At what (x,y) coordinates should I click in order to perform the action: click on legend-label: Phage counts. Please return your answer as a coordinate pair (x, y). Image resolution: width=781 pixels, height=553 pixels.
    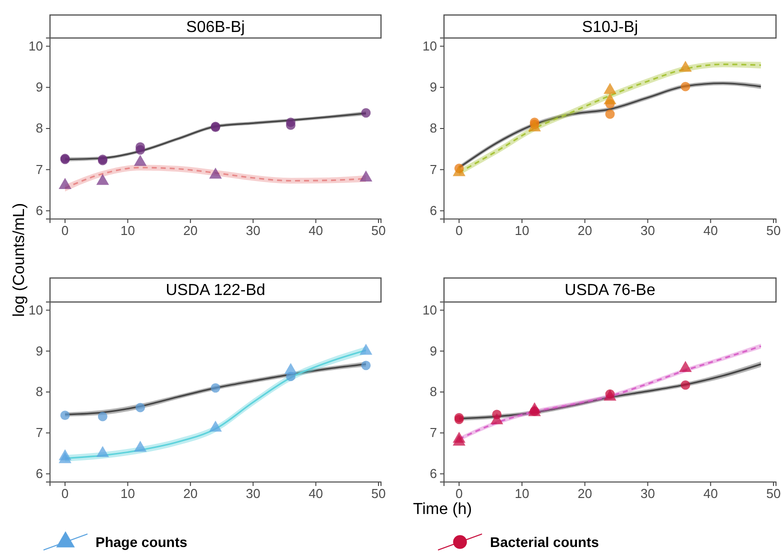
    Looking at the image, I should click on (142, 542).